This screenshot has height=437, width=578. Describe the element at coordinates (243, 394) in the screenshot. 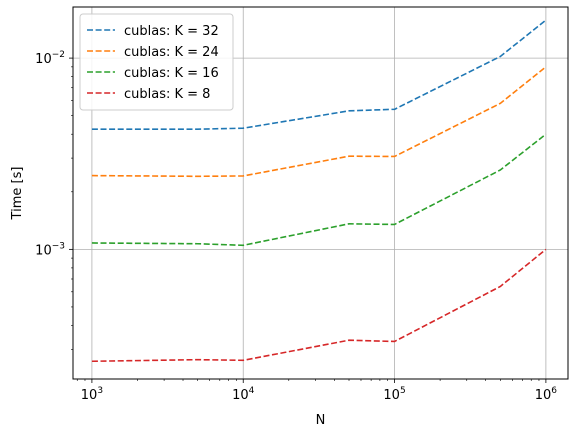

I see `x-tick-label: 104` at that location.